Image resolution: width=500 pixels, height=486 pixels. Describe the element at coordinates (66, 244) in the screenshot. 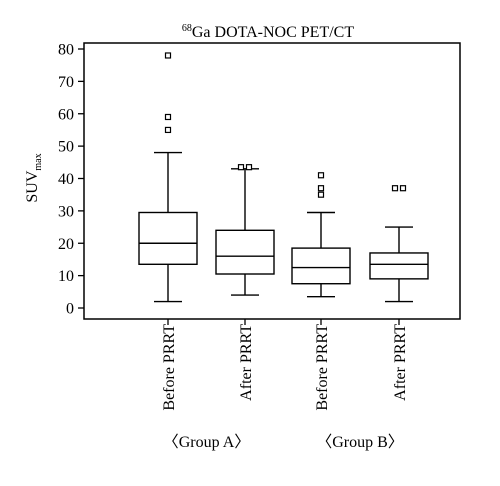

I see `y-tick-label-2: 20` at that location.